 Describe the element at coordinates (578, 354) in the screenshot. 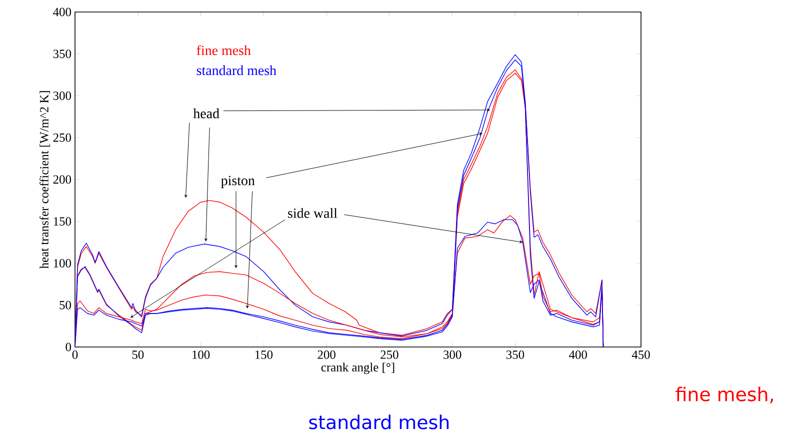

I see `x-tick-label: 400` at that location.